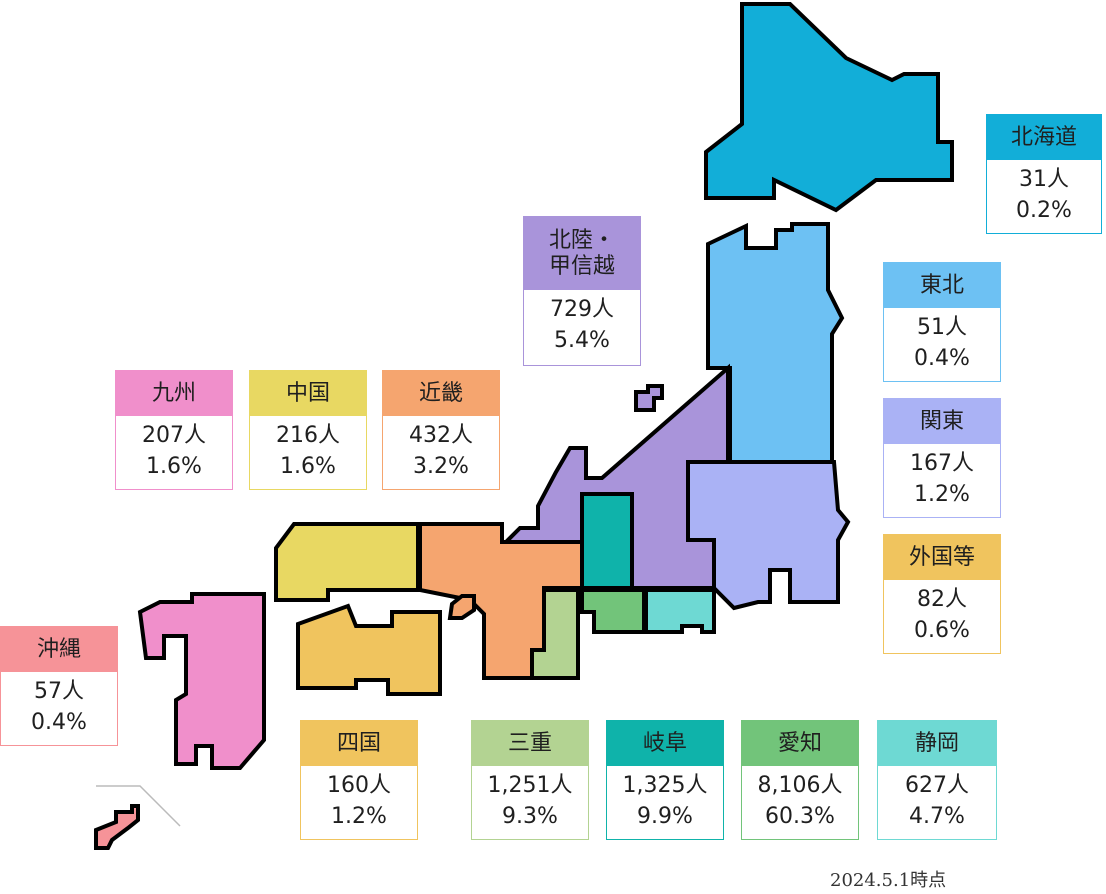 The height and width of the screenshot is (894, 1106). What do you see at coordinates (1044, 193) in the screenshot?
I see `region-values: 31人 0.2%` at bounding box center [1044, 193].